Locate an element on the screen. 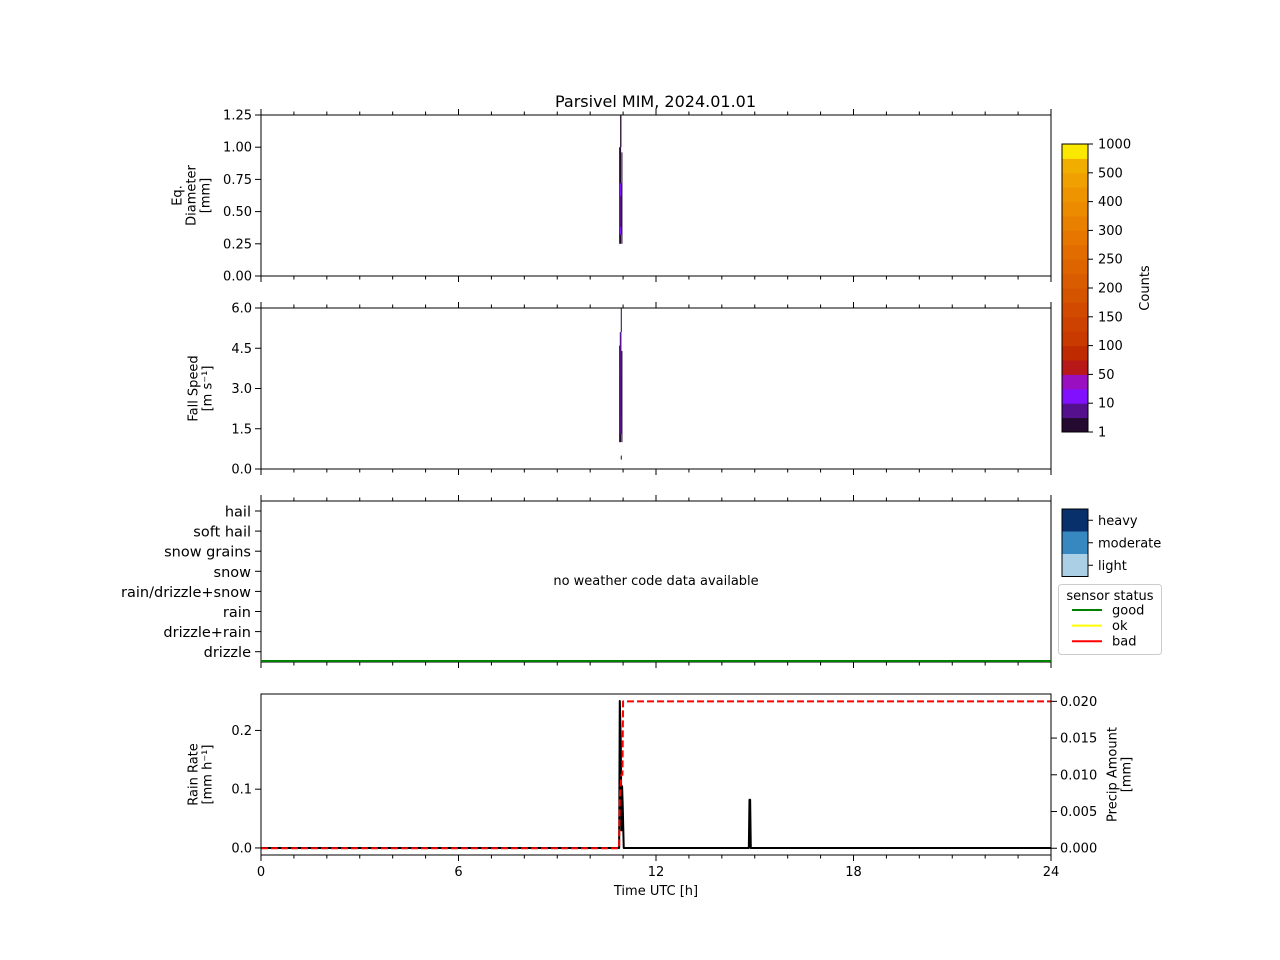 This screenshot has height=960, width=1280. x-tick-label: 12 is located at coordinates (656, 872).